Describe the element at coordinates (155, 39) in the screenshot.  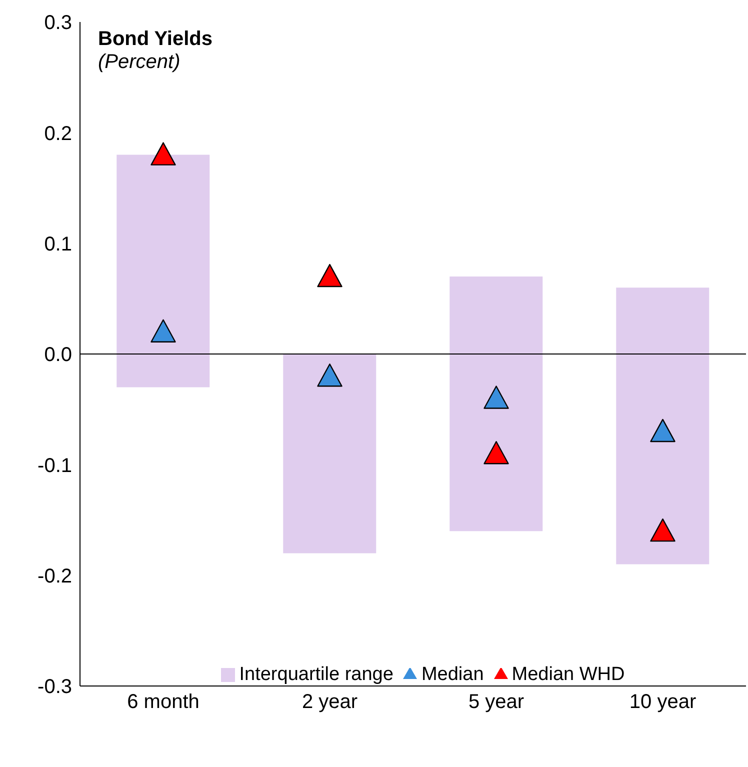
I see `chart-title: Bond Yields` at that location.